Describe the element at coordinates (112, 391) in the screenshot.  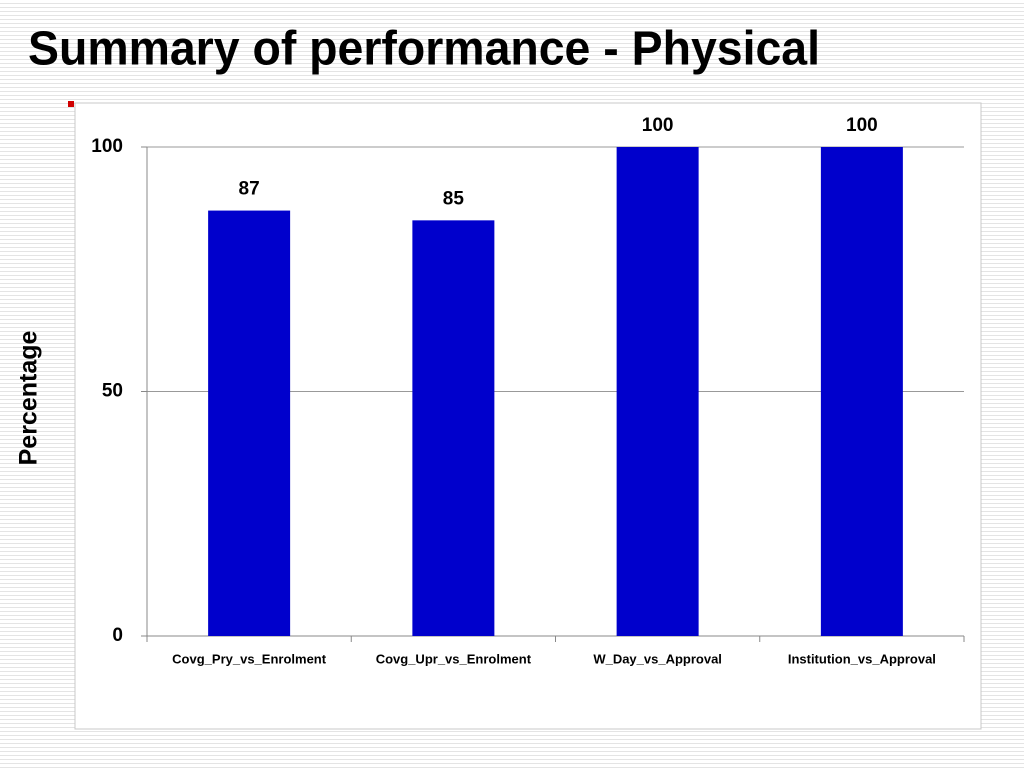
I see `y-tick-label: 50` at that location.